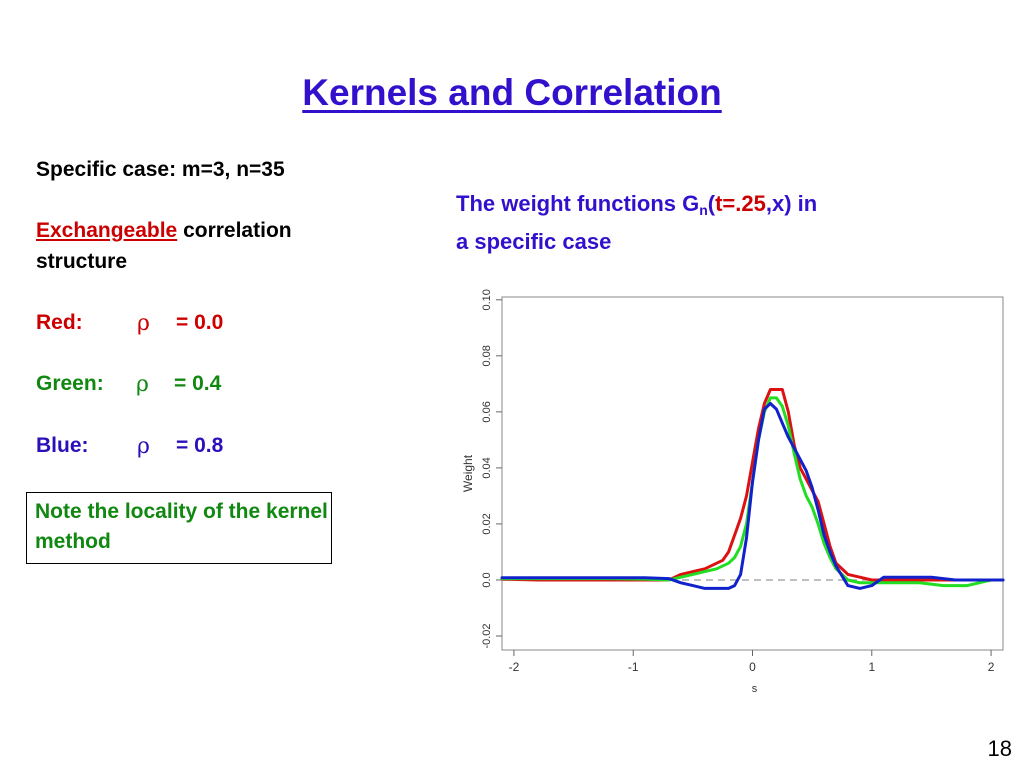 The image size is (1024, 768). I want to click on blue-value: = 0.8, so click(200, 445).